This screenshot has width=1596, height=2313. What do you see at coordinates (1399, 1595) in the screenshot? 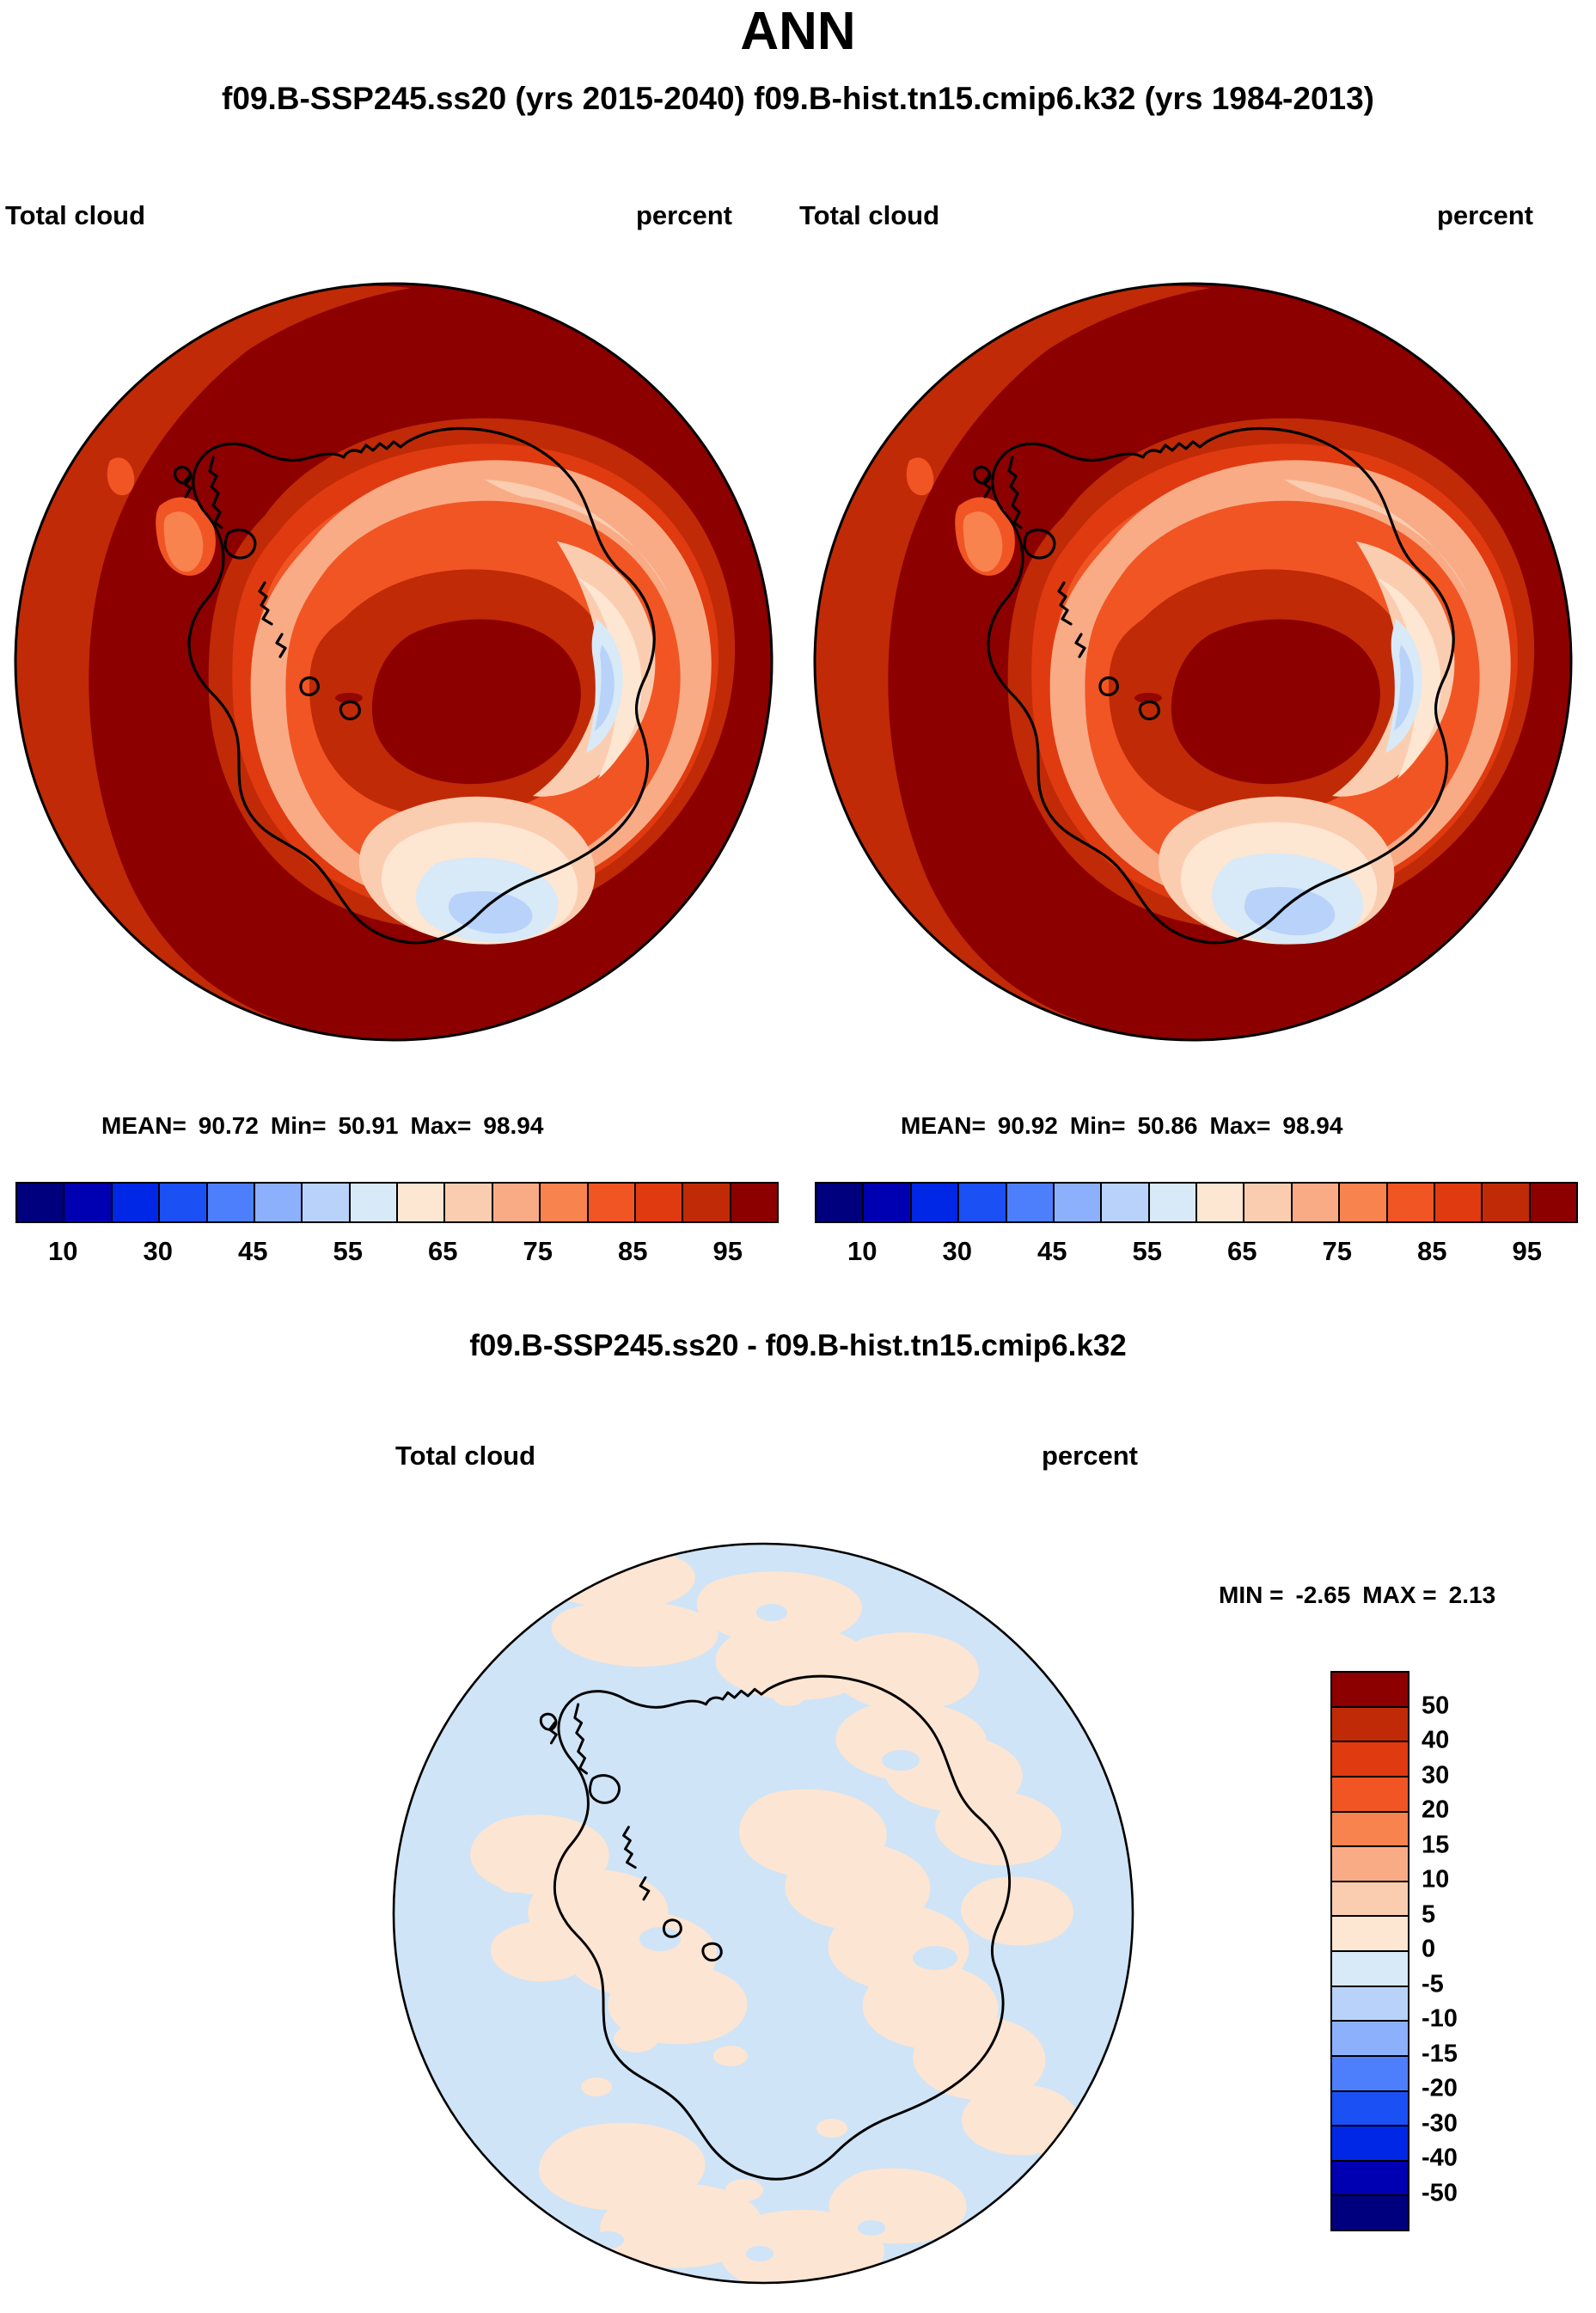
I see `diff-max-label: MAX =` at bounding box center [1399, 1595].